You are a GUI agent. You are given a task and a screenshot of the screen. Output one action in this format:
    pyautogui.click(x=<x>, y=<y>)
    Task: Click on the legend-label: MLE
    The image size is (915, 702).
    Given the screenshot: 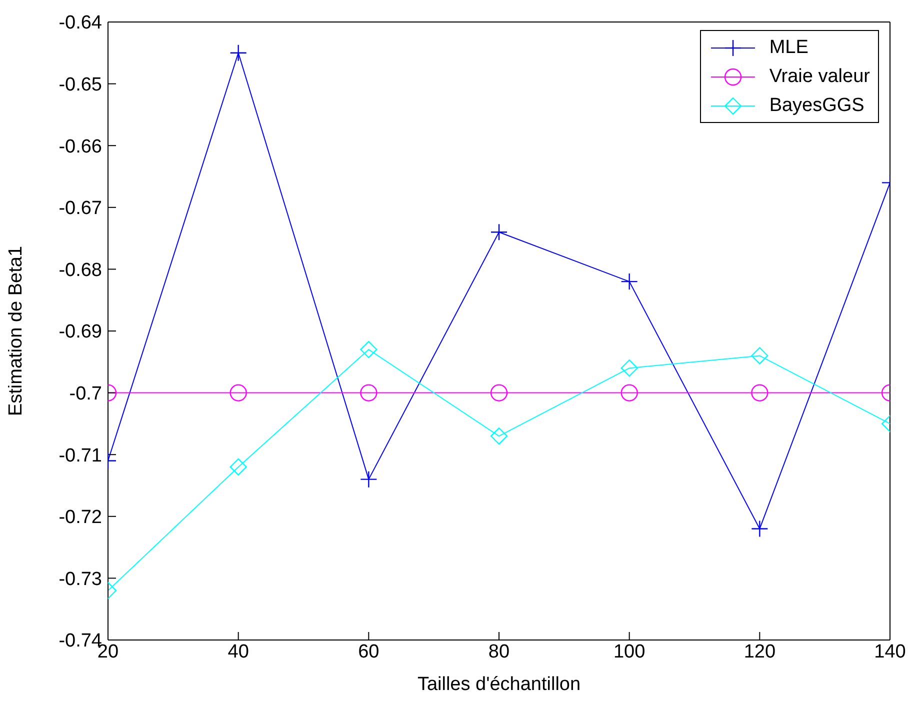 What is the action you would take?
    pyautogui.click(x=788, y=47)
    